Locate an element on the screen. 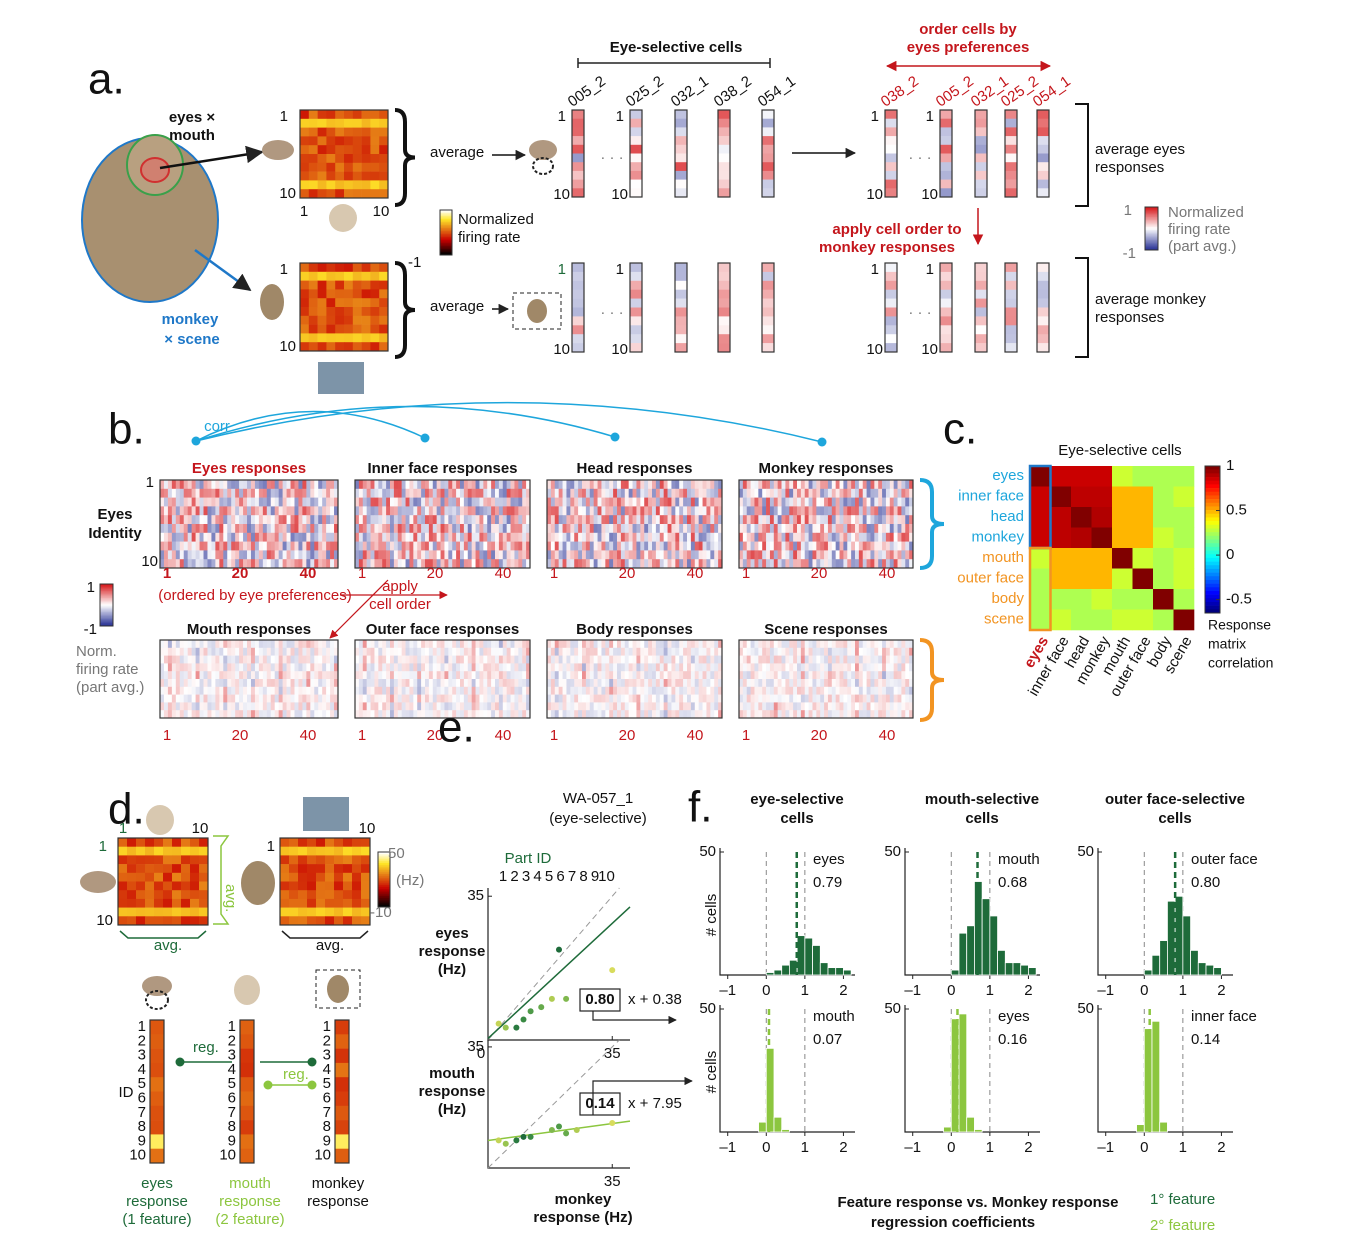 Image resolution: width=1353 pixels, height=1242 pixels. y-tick-label: 10 is located at coordinates (929, 349).